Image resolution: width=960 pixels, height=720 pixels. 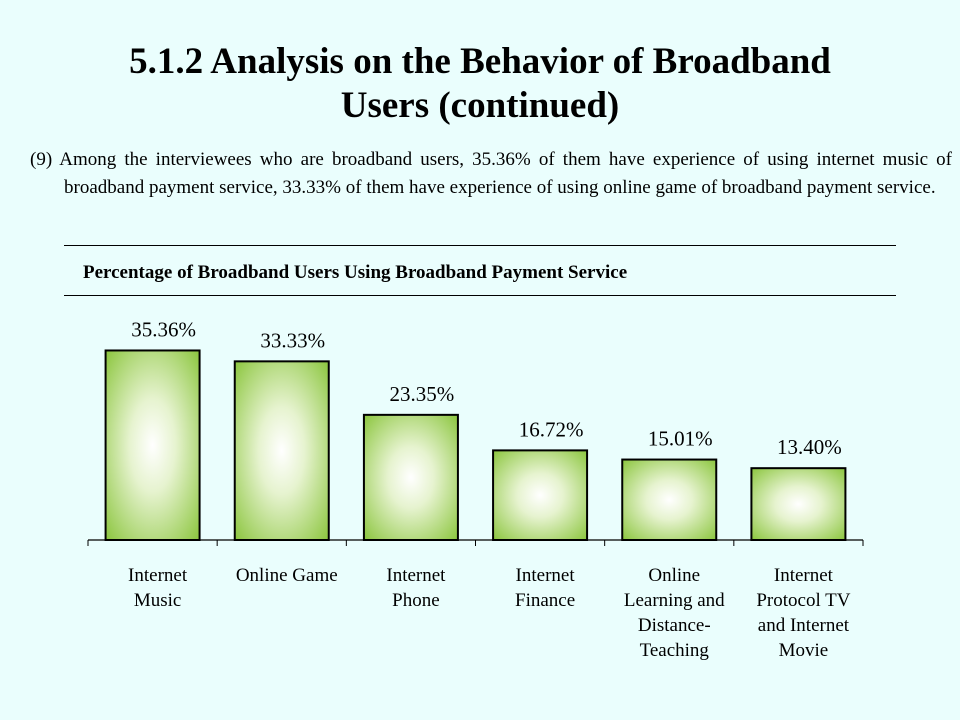 I want to click on chart-title-top-rule, so click(x=480, y=245).